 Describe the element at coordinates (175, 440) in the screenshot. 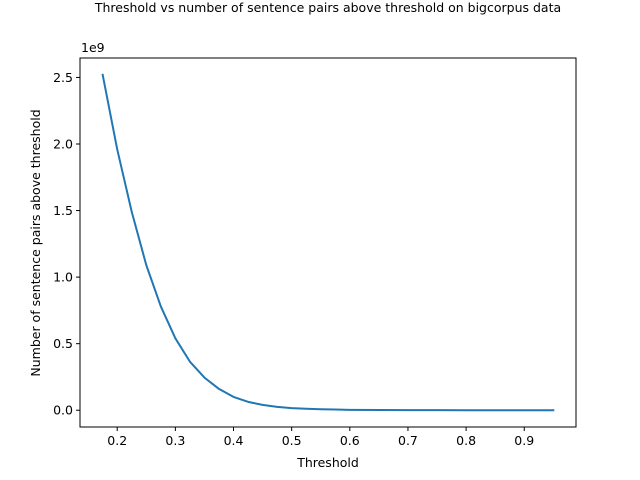

I see `x-tick-label: 0.3` at that location.